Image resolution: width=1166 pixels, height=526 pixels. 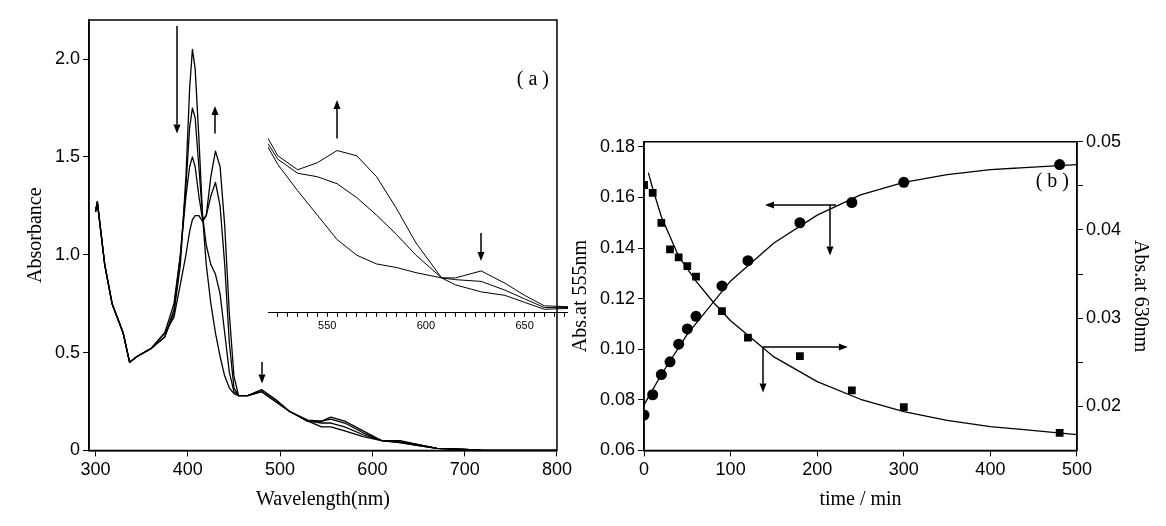 What do you see at coordinates (532, 79) in the screenshot?
I see `annotation: ( a )` at bounding box center [532, 79].